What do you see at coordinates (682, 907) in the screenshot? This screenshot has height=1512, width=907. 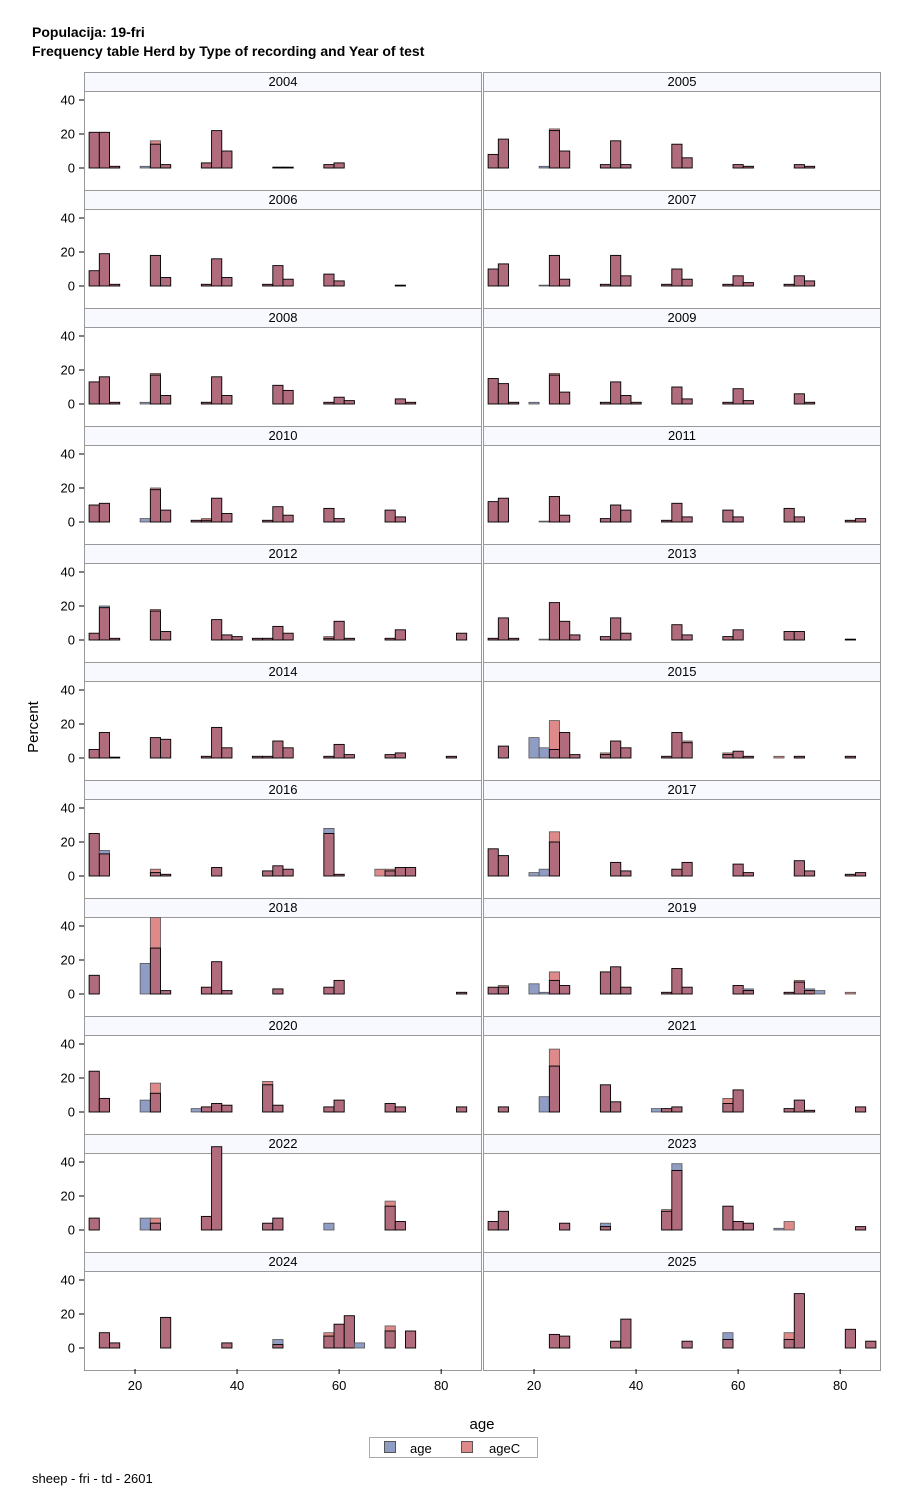 I see `panel-year-label-2019: 2019` at bounding box center [682, 907].